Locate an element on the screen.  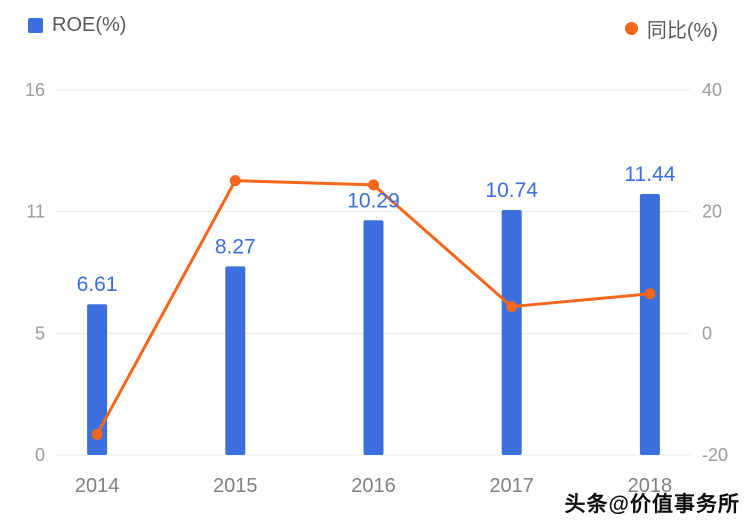
bar-value-label: 10.29 is located at coordinates (373, 200).